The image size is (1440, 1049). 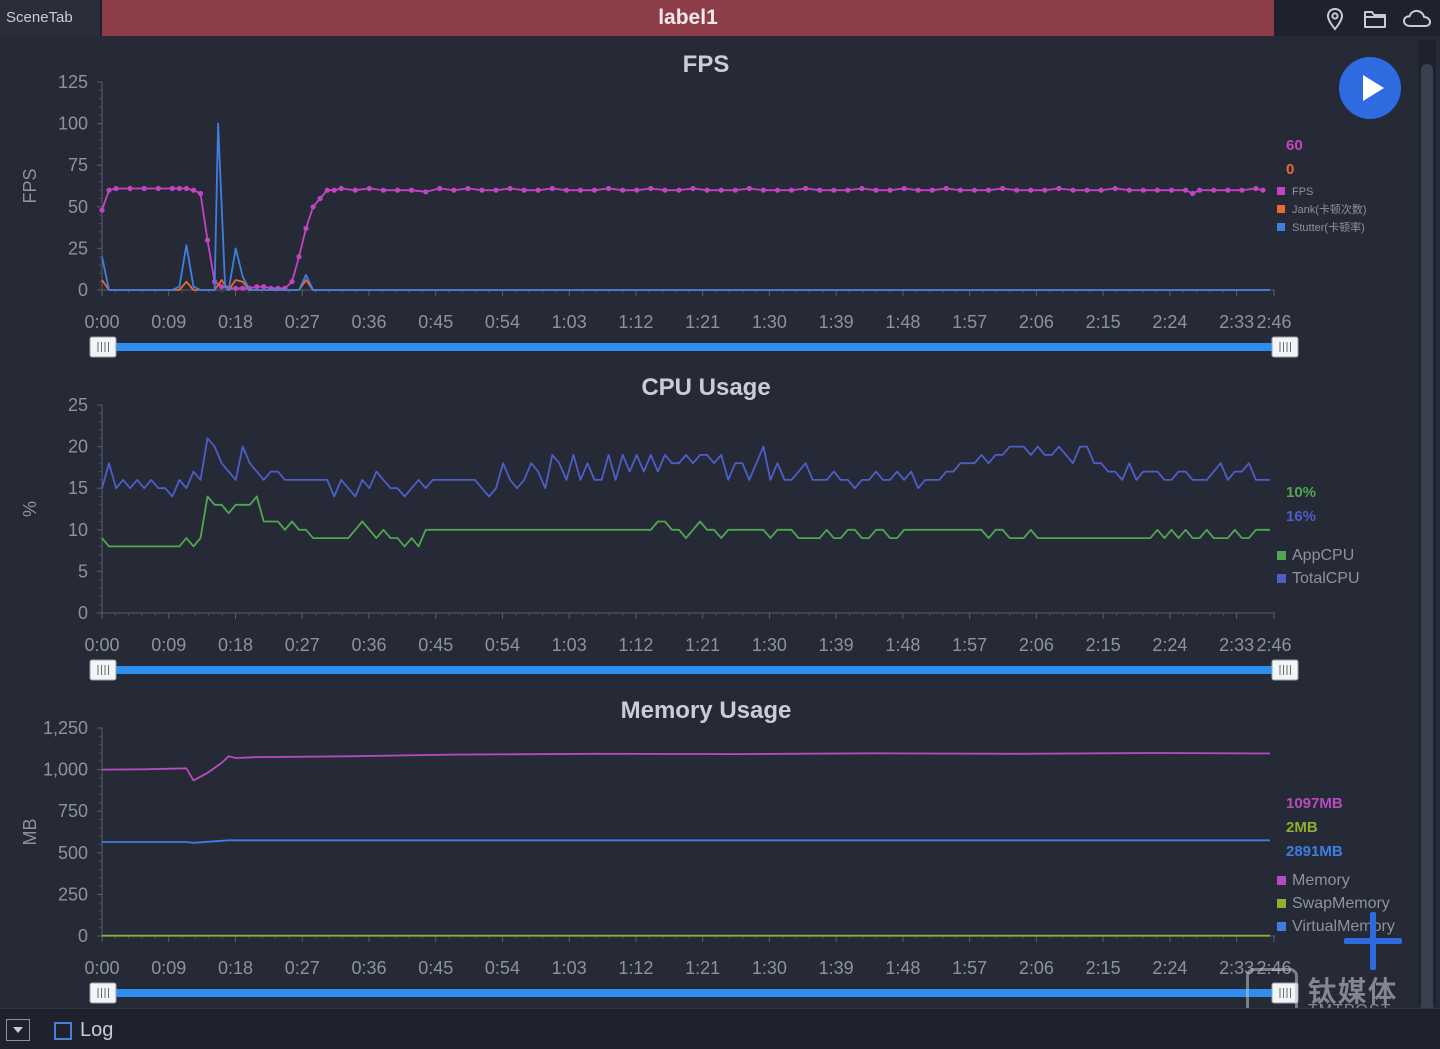 What do you see at coordinates (63, 1030) in the screenshot?
I see `log-checkbox` at bounding box center [63, 1030].